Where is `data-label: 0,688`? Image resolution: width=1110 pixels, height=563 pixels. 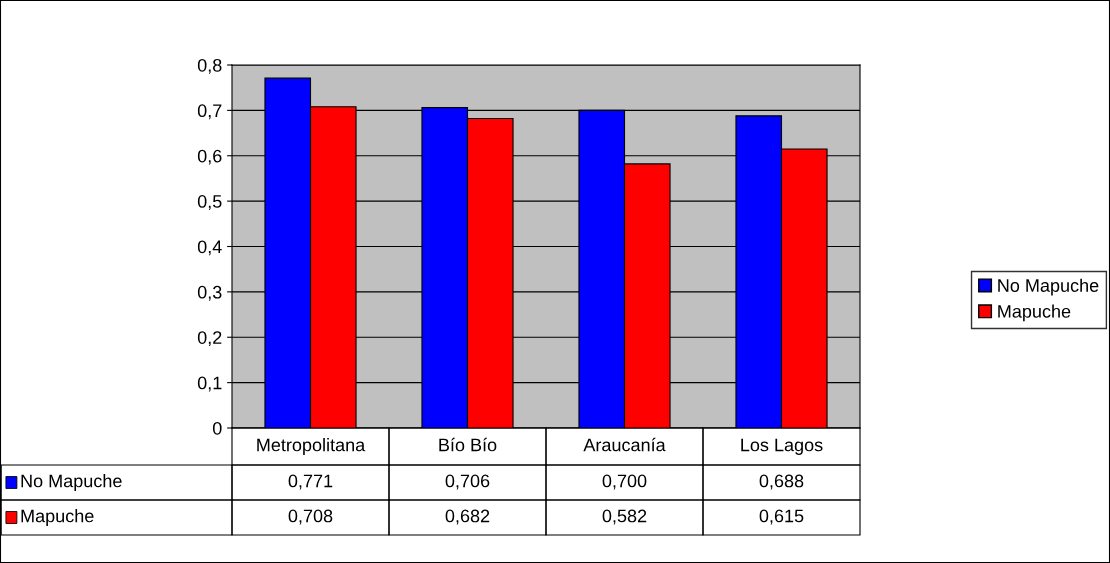 data-label: 0,688 is located at coordinates (781, 482).